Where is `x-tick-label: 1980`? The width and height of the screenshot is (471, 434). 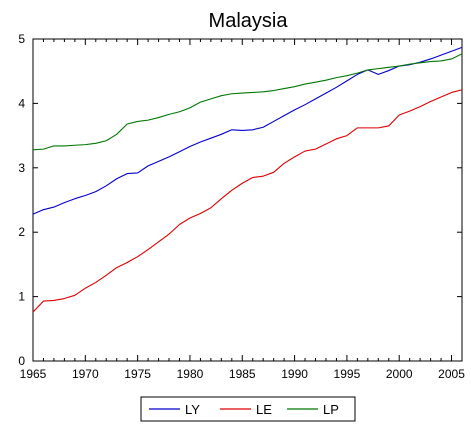 x-tick-label: 1980 is located at coordinates (190, 374).